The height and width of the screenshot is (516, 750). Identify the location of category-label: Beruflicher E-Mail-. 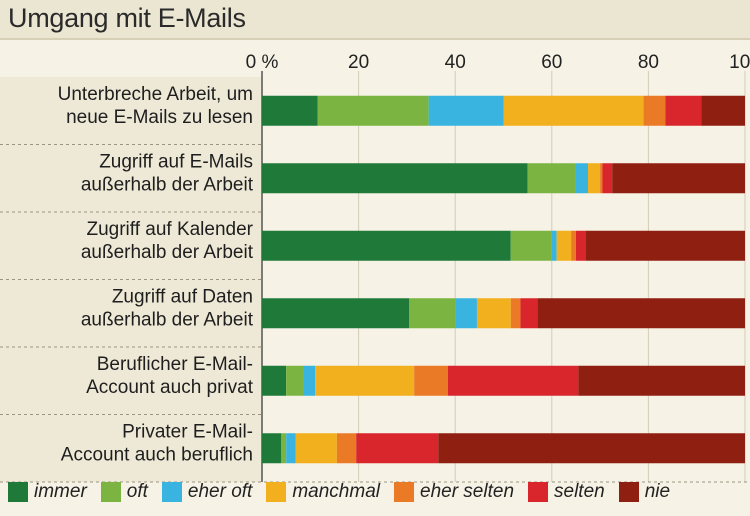
(175, 364).